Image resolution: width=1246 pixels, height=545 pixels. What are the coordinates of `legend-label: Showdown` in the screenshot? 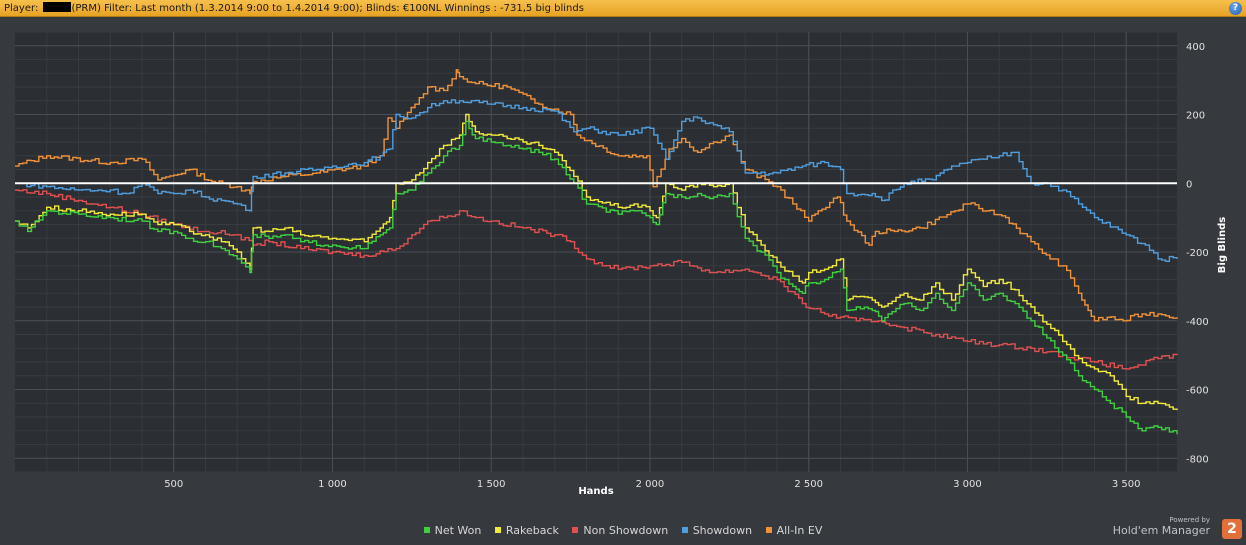 It's located at (722, 530).